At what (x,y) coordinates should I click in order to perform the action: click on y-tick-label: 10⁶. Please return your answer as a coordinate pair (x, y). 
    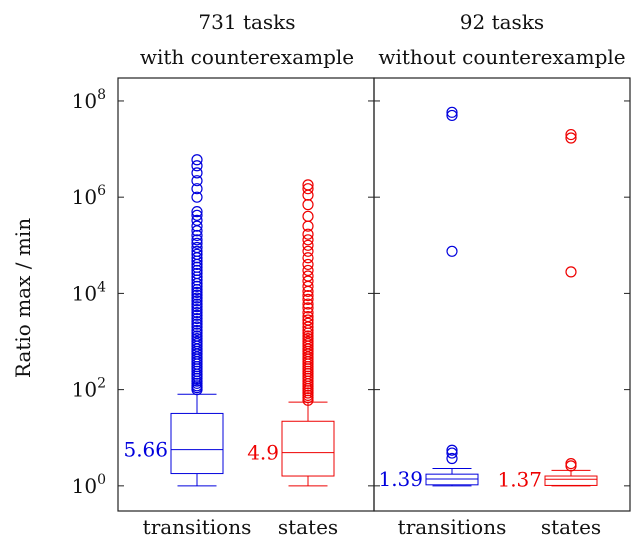
    Looking at the image, I should click on (89, 196).